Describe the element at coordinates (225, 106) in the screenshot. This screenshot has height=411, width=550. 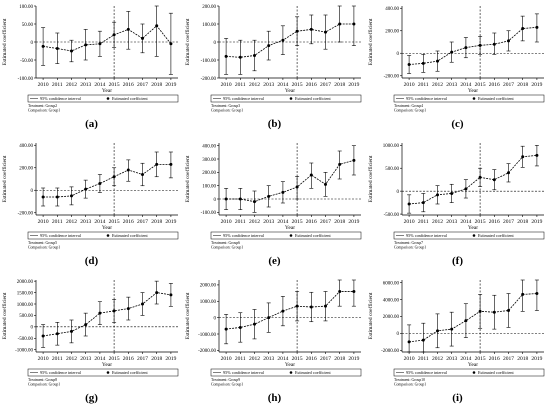
I see `treatment-note: Treatment: Group3` at that location.